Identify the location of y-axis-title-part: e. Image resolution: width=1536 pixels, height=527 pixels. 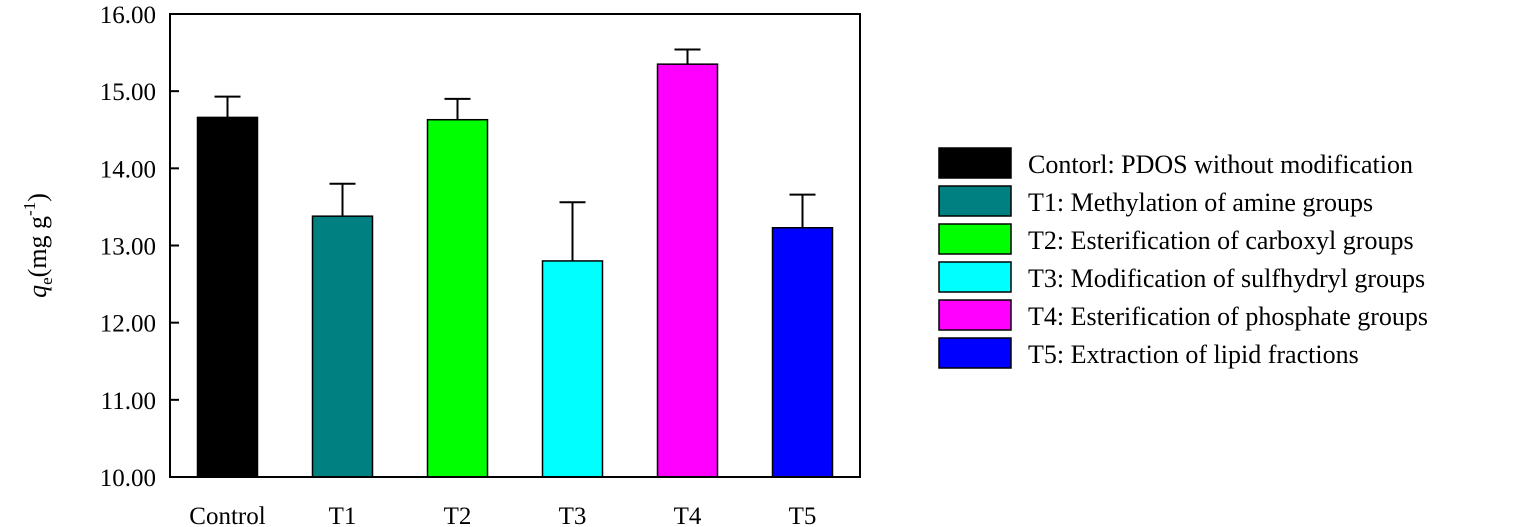
(46, 281).